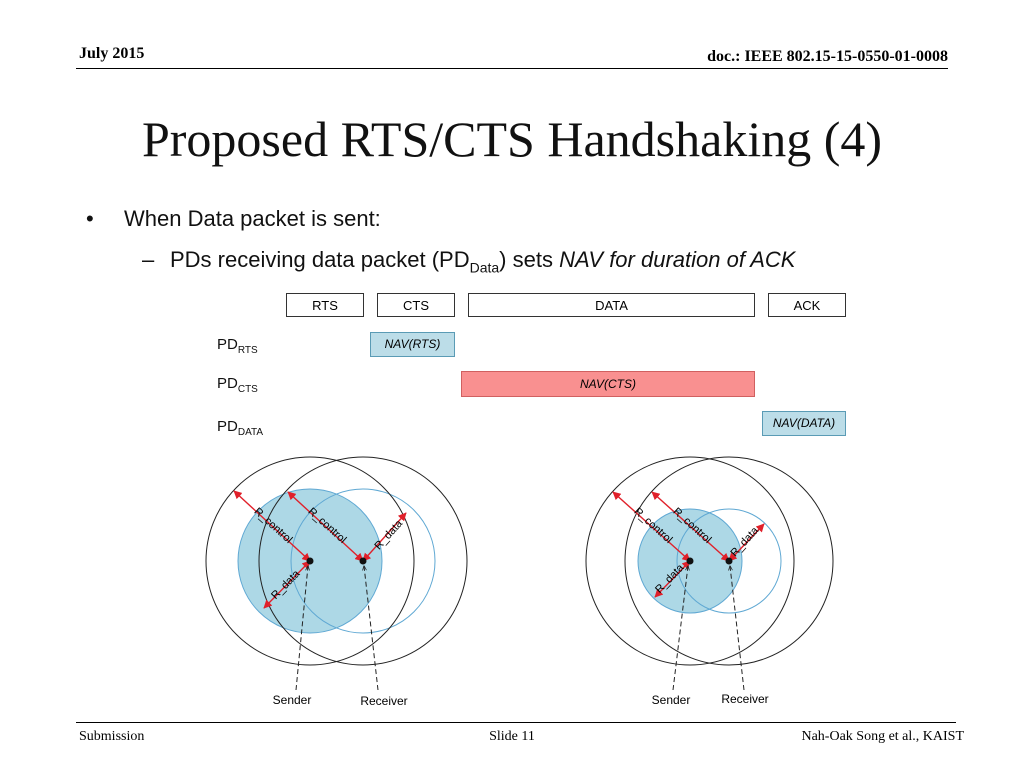 The height and width of the screenshot is (768, 1024). What do you see at coordinates (882, 736) in the screenshot?
I see `footer-authors: Nah-Oak Song et al., KAIST` at bounding box center [882, 736].